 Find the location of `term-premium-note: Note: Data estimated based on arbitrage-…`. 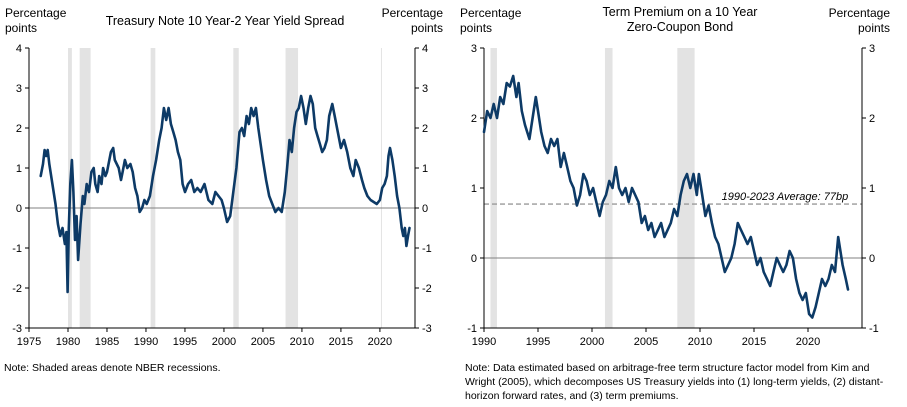

term-premium-note: Note: Data estimated based on arbitrage-… is located at coordinates (674, 382).